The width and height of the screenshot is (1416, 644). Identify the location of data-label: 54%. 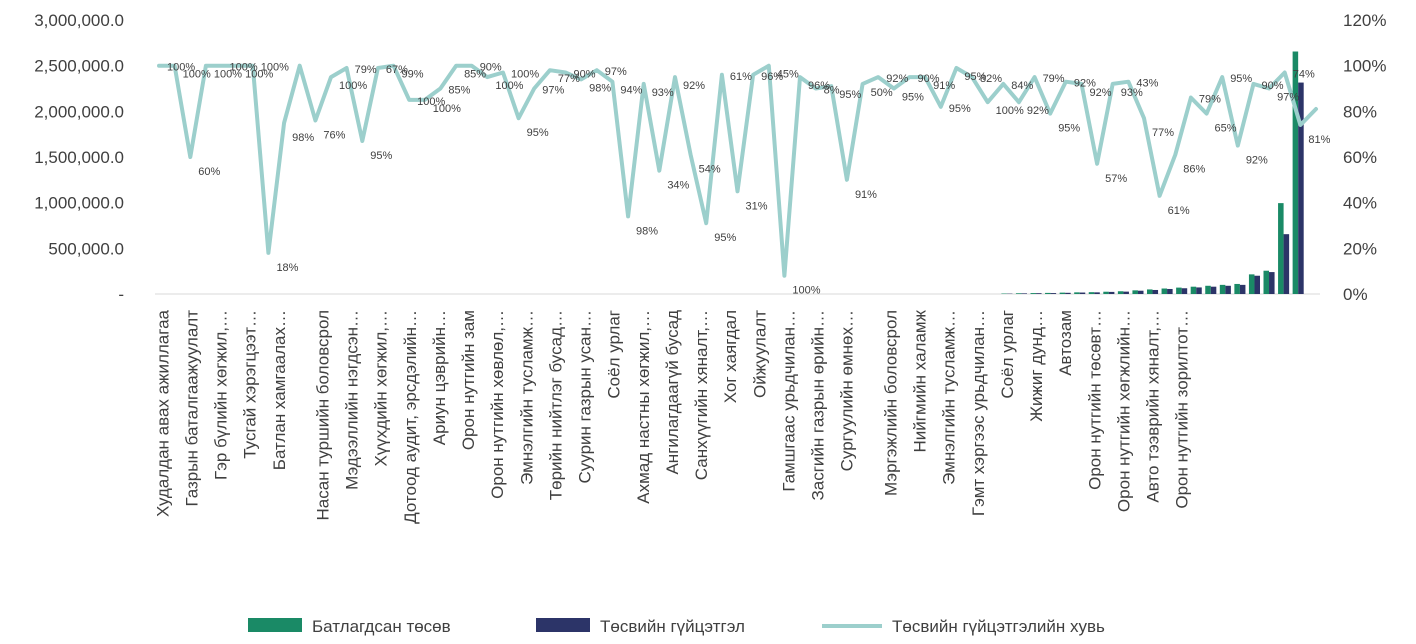
(710, 170).